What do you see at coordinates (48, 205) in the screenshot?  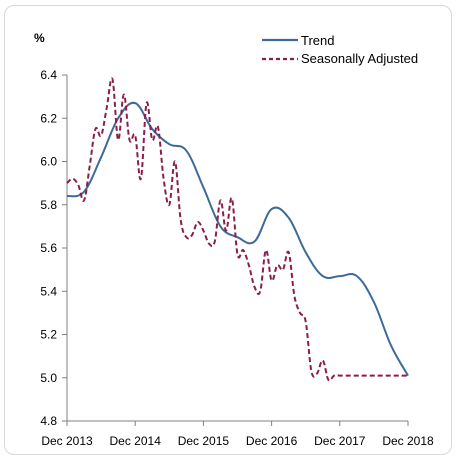 I see `y-tick-label: 5.8` at bounding box center [48, 205].